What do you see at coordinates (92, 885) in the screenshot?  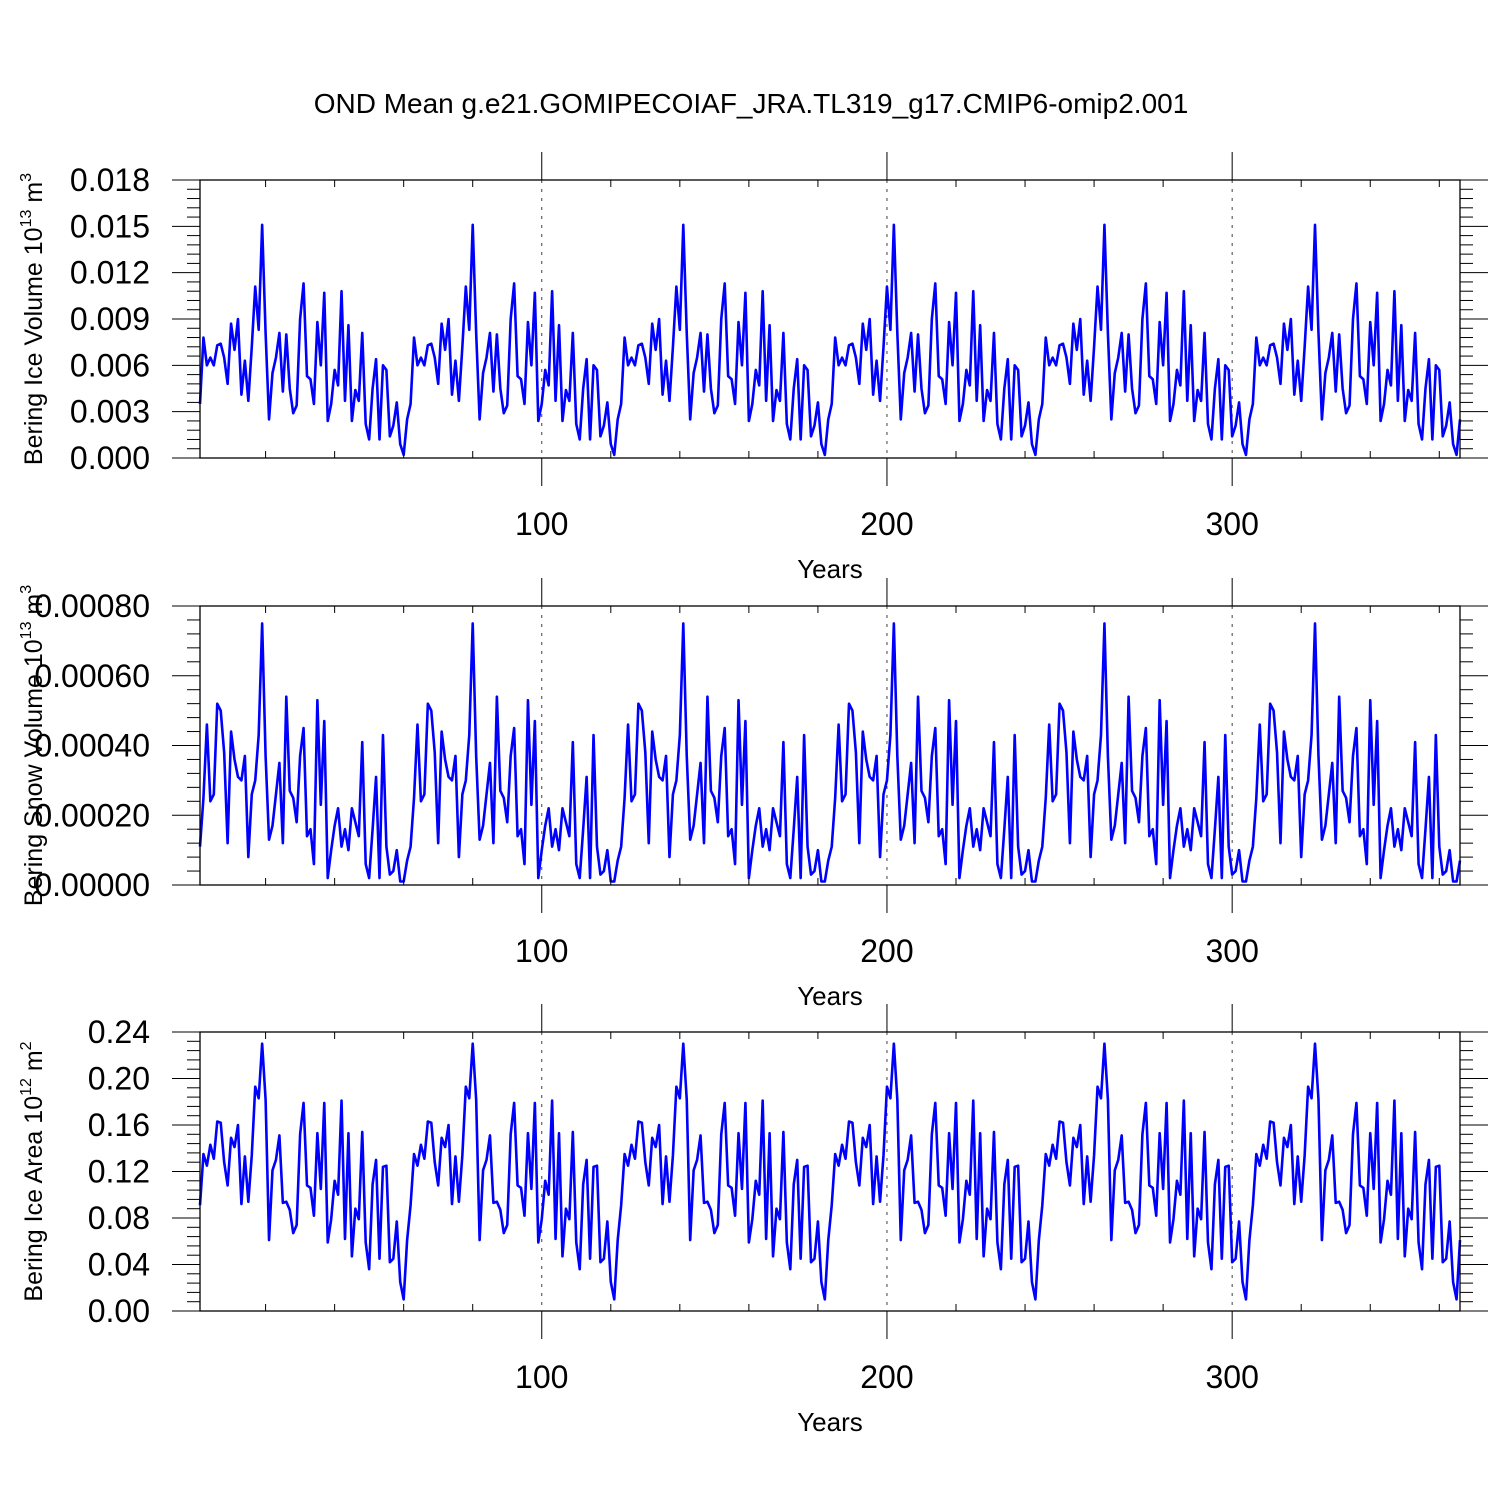 I see `y-tick-label: 0.00000` at bounding box center [92, 885].